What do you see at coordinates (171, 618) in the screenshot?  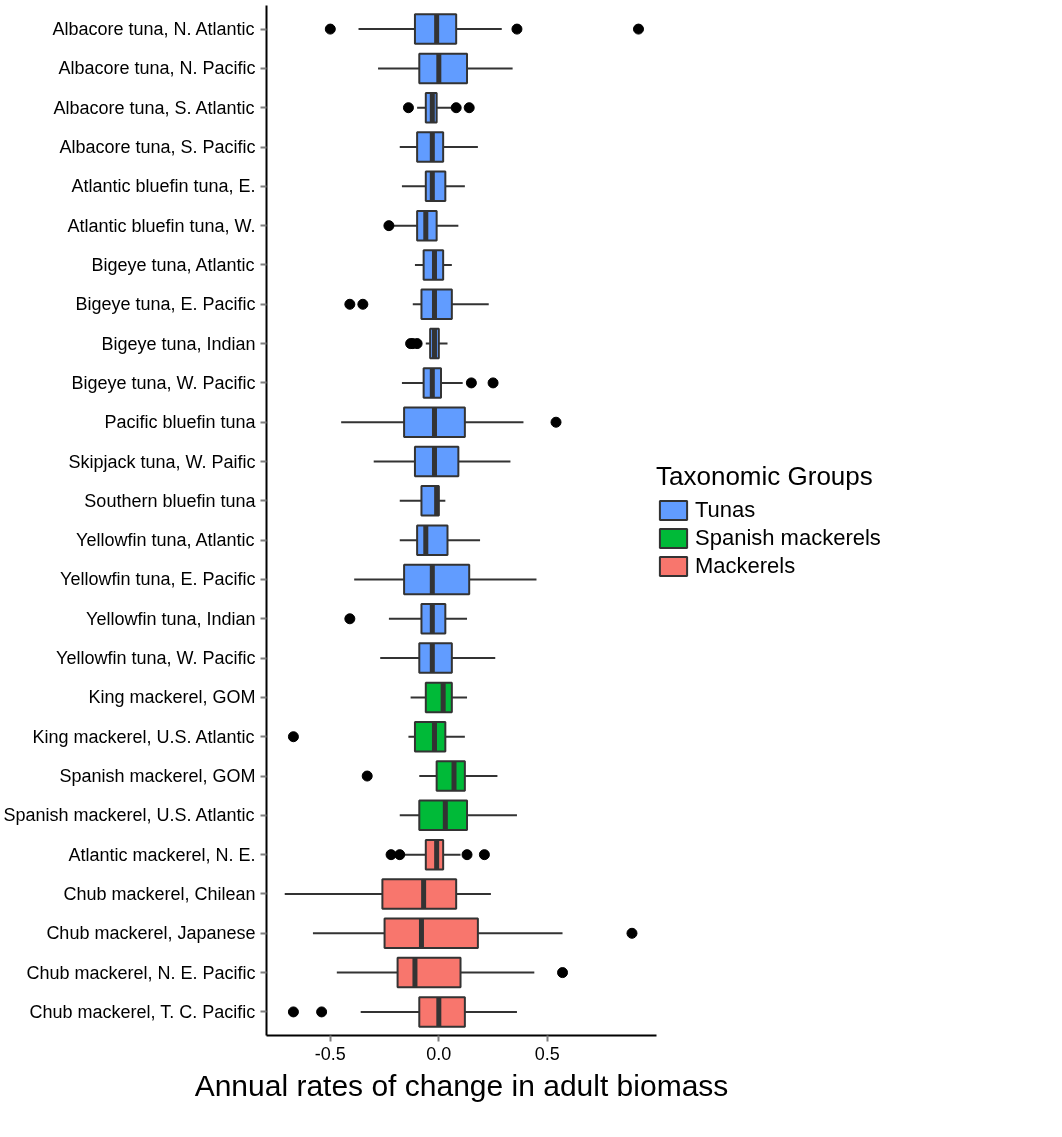 I see `y-tick-label: Yellowfin tuna, Indian` at bounding box center [171, 618].